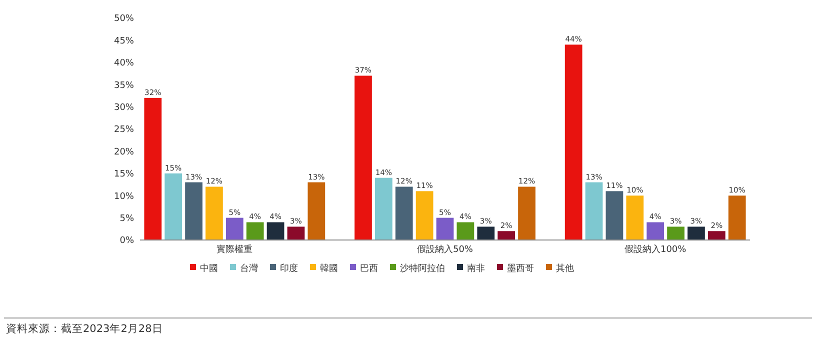 The height and width of the screenshot is (341, 820). Describe the element at coordinates (124, 19) in the screenshot. I see `y-tick-label: 50%` at that location.